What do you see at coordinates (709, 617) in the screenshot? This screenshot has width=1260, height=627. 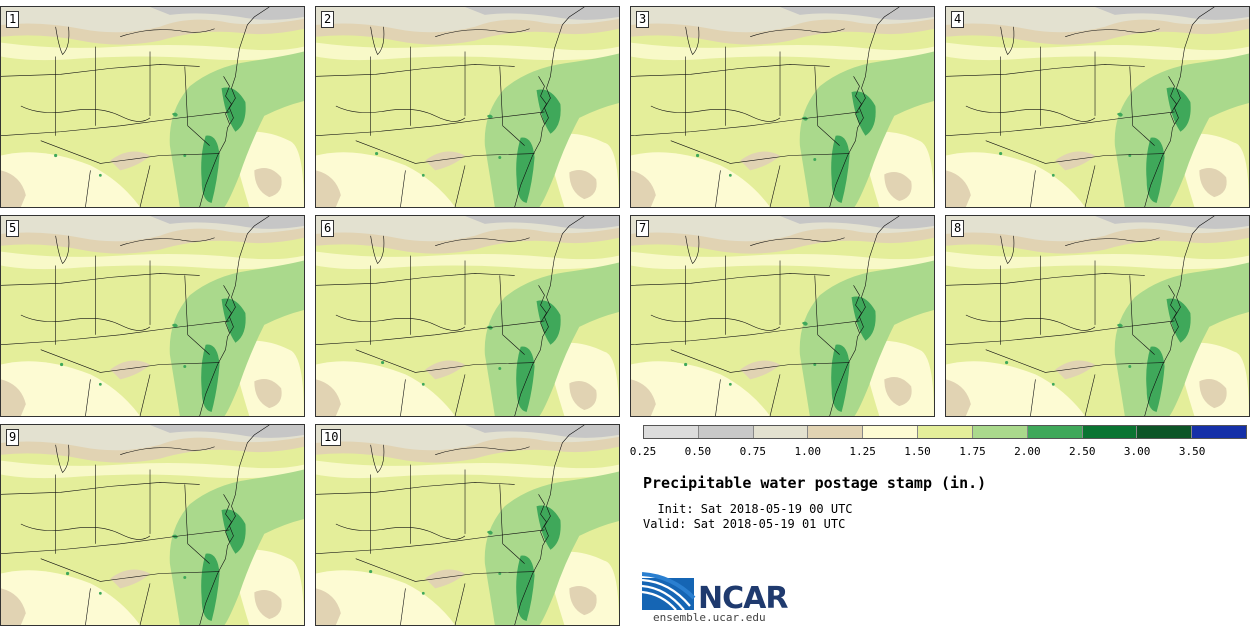 I see `website-url: ensemble.ucar.edu` at bounding box center [709, 617].